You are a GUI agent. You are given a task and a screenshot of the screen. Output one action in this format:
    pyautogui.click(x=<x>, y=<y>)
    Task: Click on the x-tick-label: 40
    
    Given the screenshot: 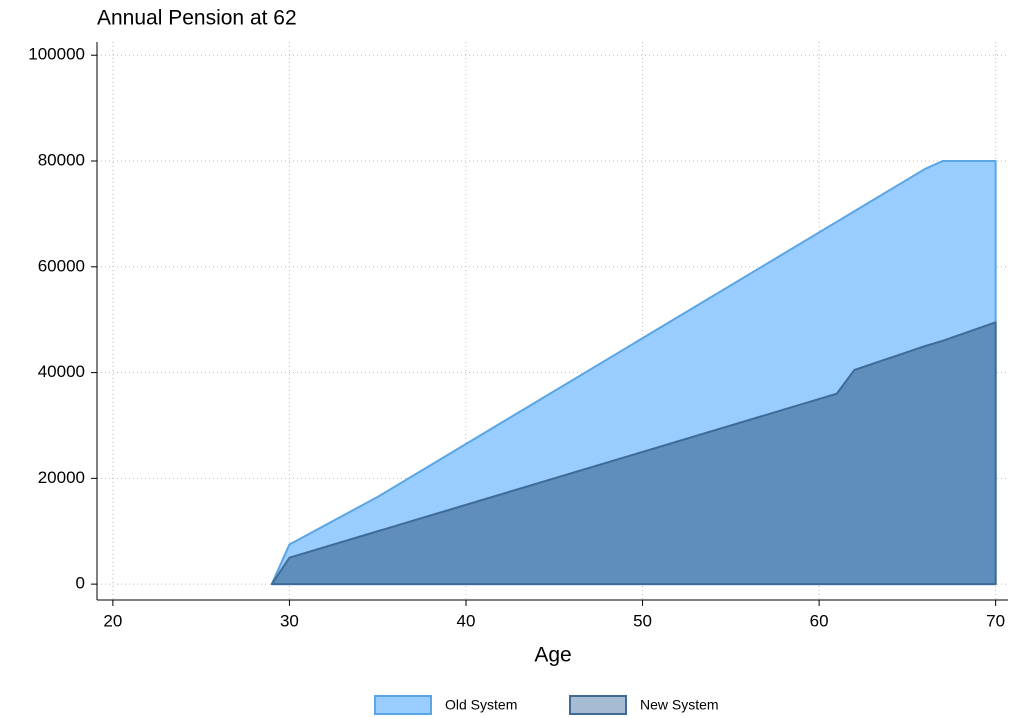 What is the action you would take?
    pyautogui.click(x=466, y=620)
    